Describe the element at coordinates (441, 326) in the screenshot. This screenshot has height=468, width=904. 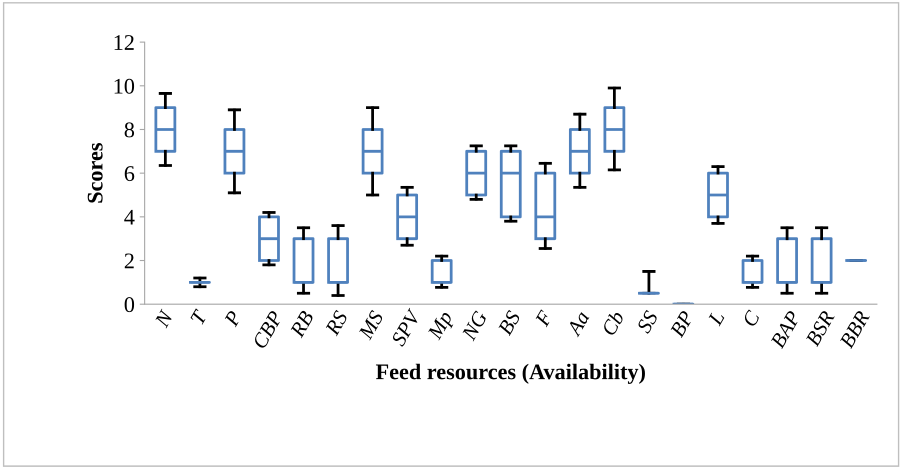
I see `x-tick-label: Mp` at that location.